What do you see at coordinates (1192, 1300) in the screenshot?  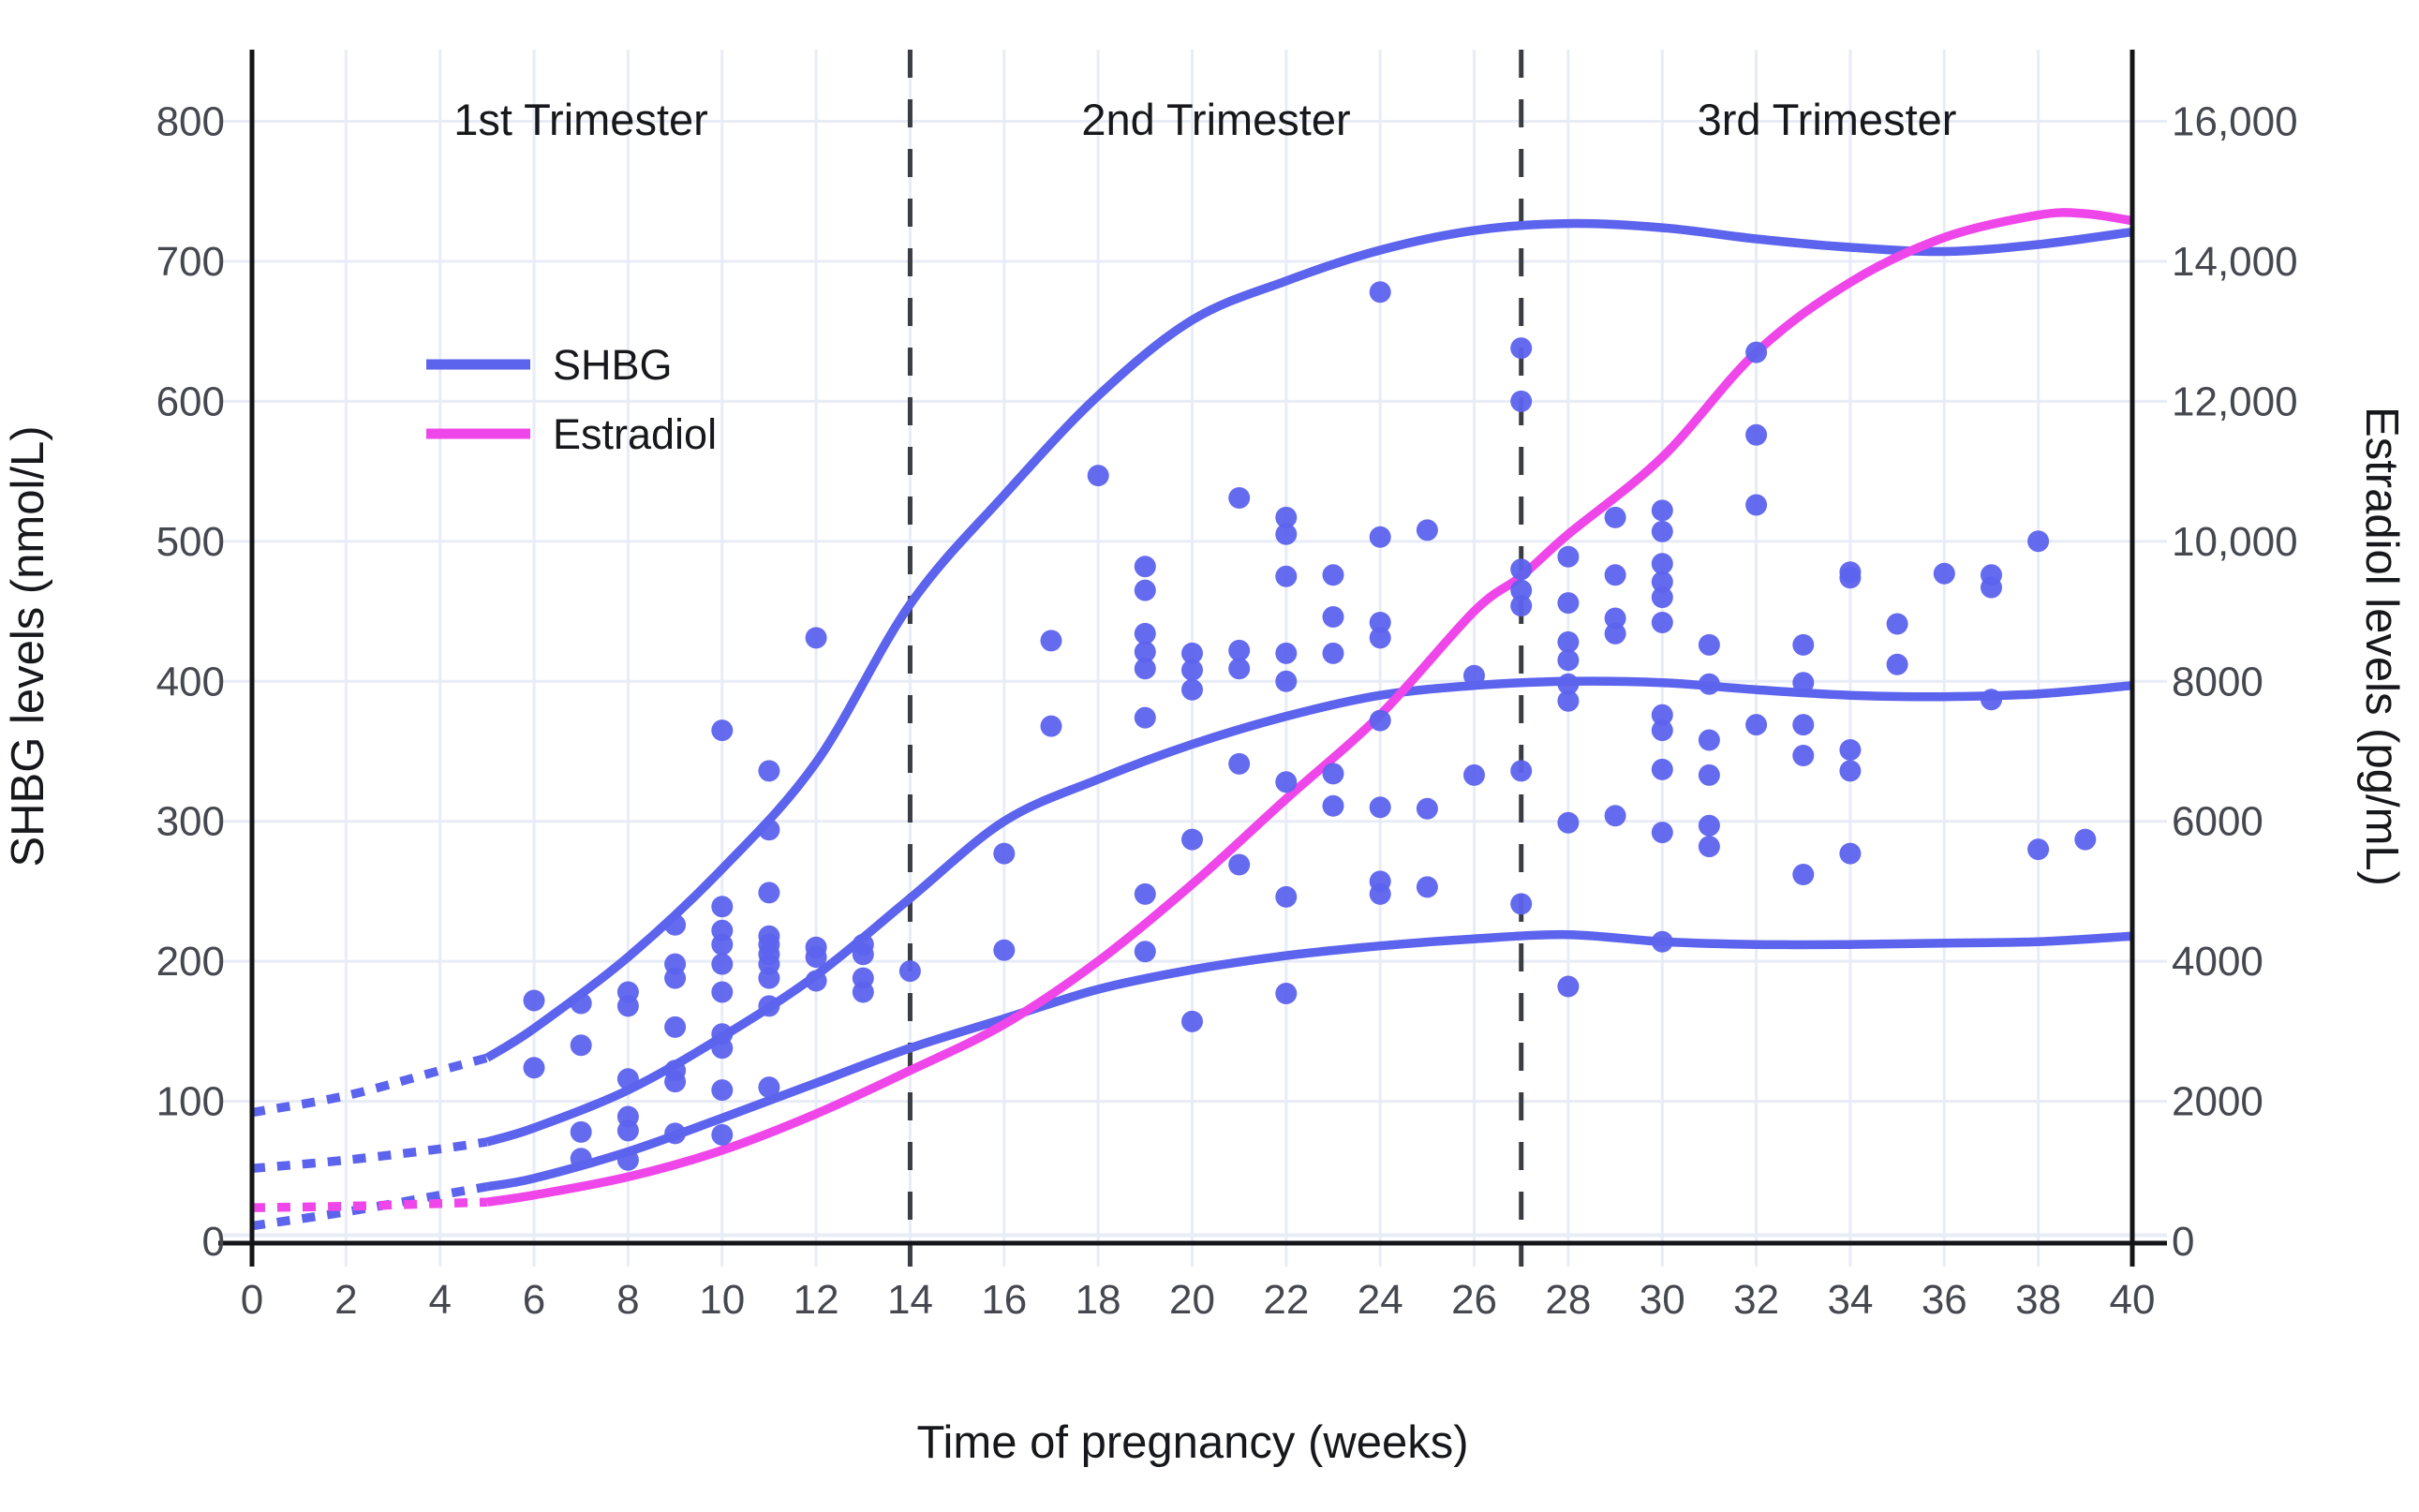 I see `x-tick-label-20: 20` at bounding box center [1192, 1300].